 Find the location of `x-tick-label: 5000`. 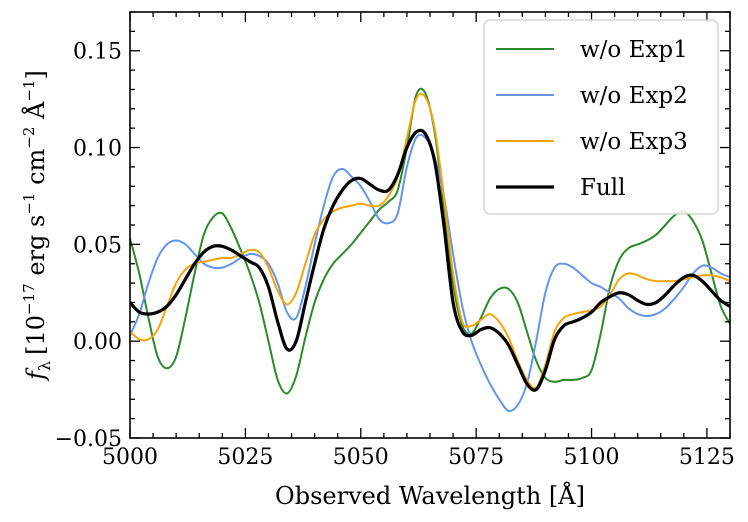

x-tick-label: 5000 is located at coordinates (130, 457).